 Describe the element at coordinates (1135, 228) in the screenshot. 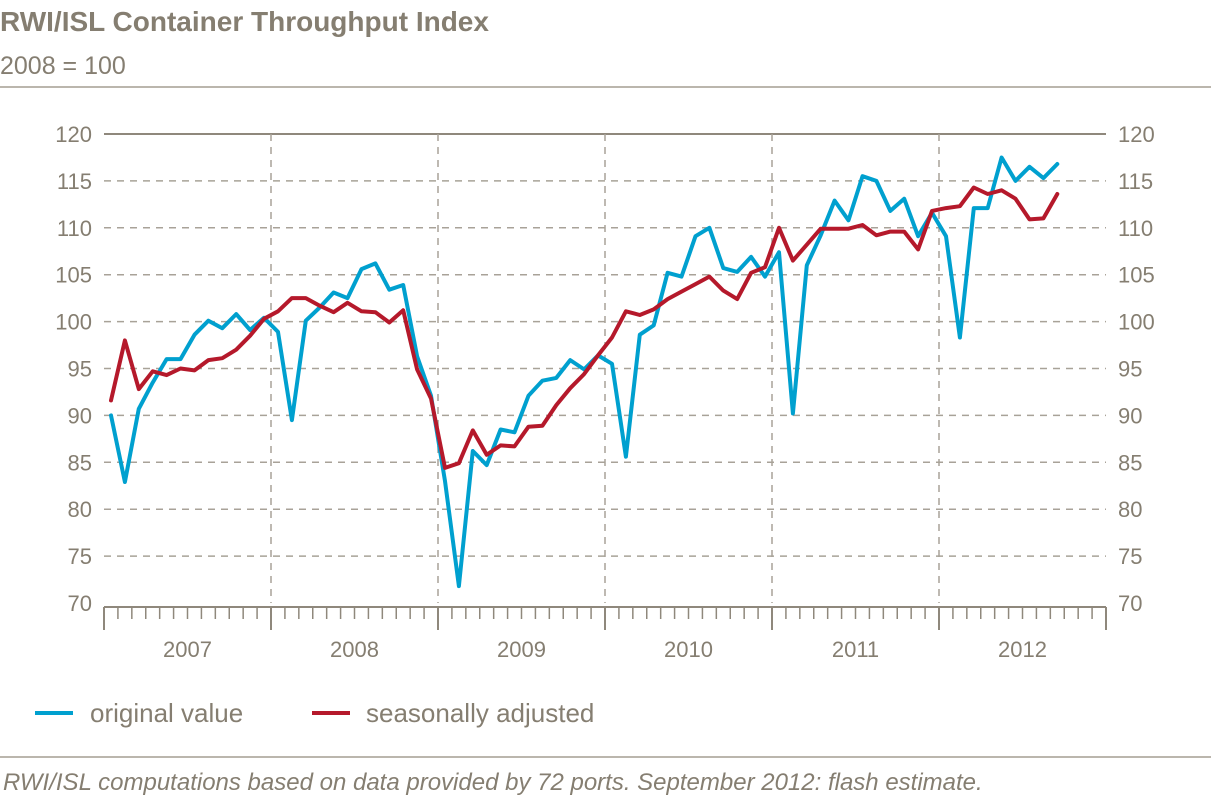

I see `y-tick-label-right: 110` at that location.